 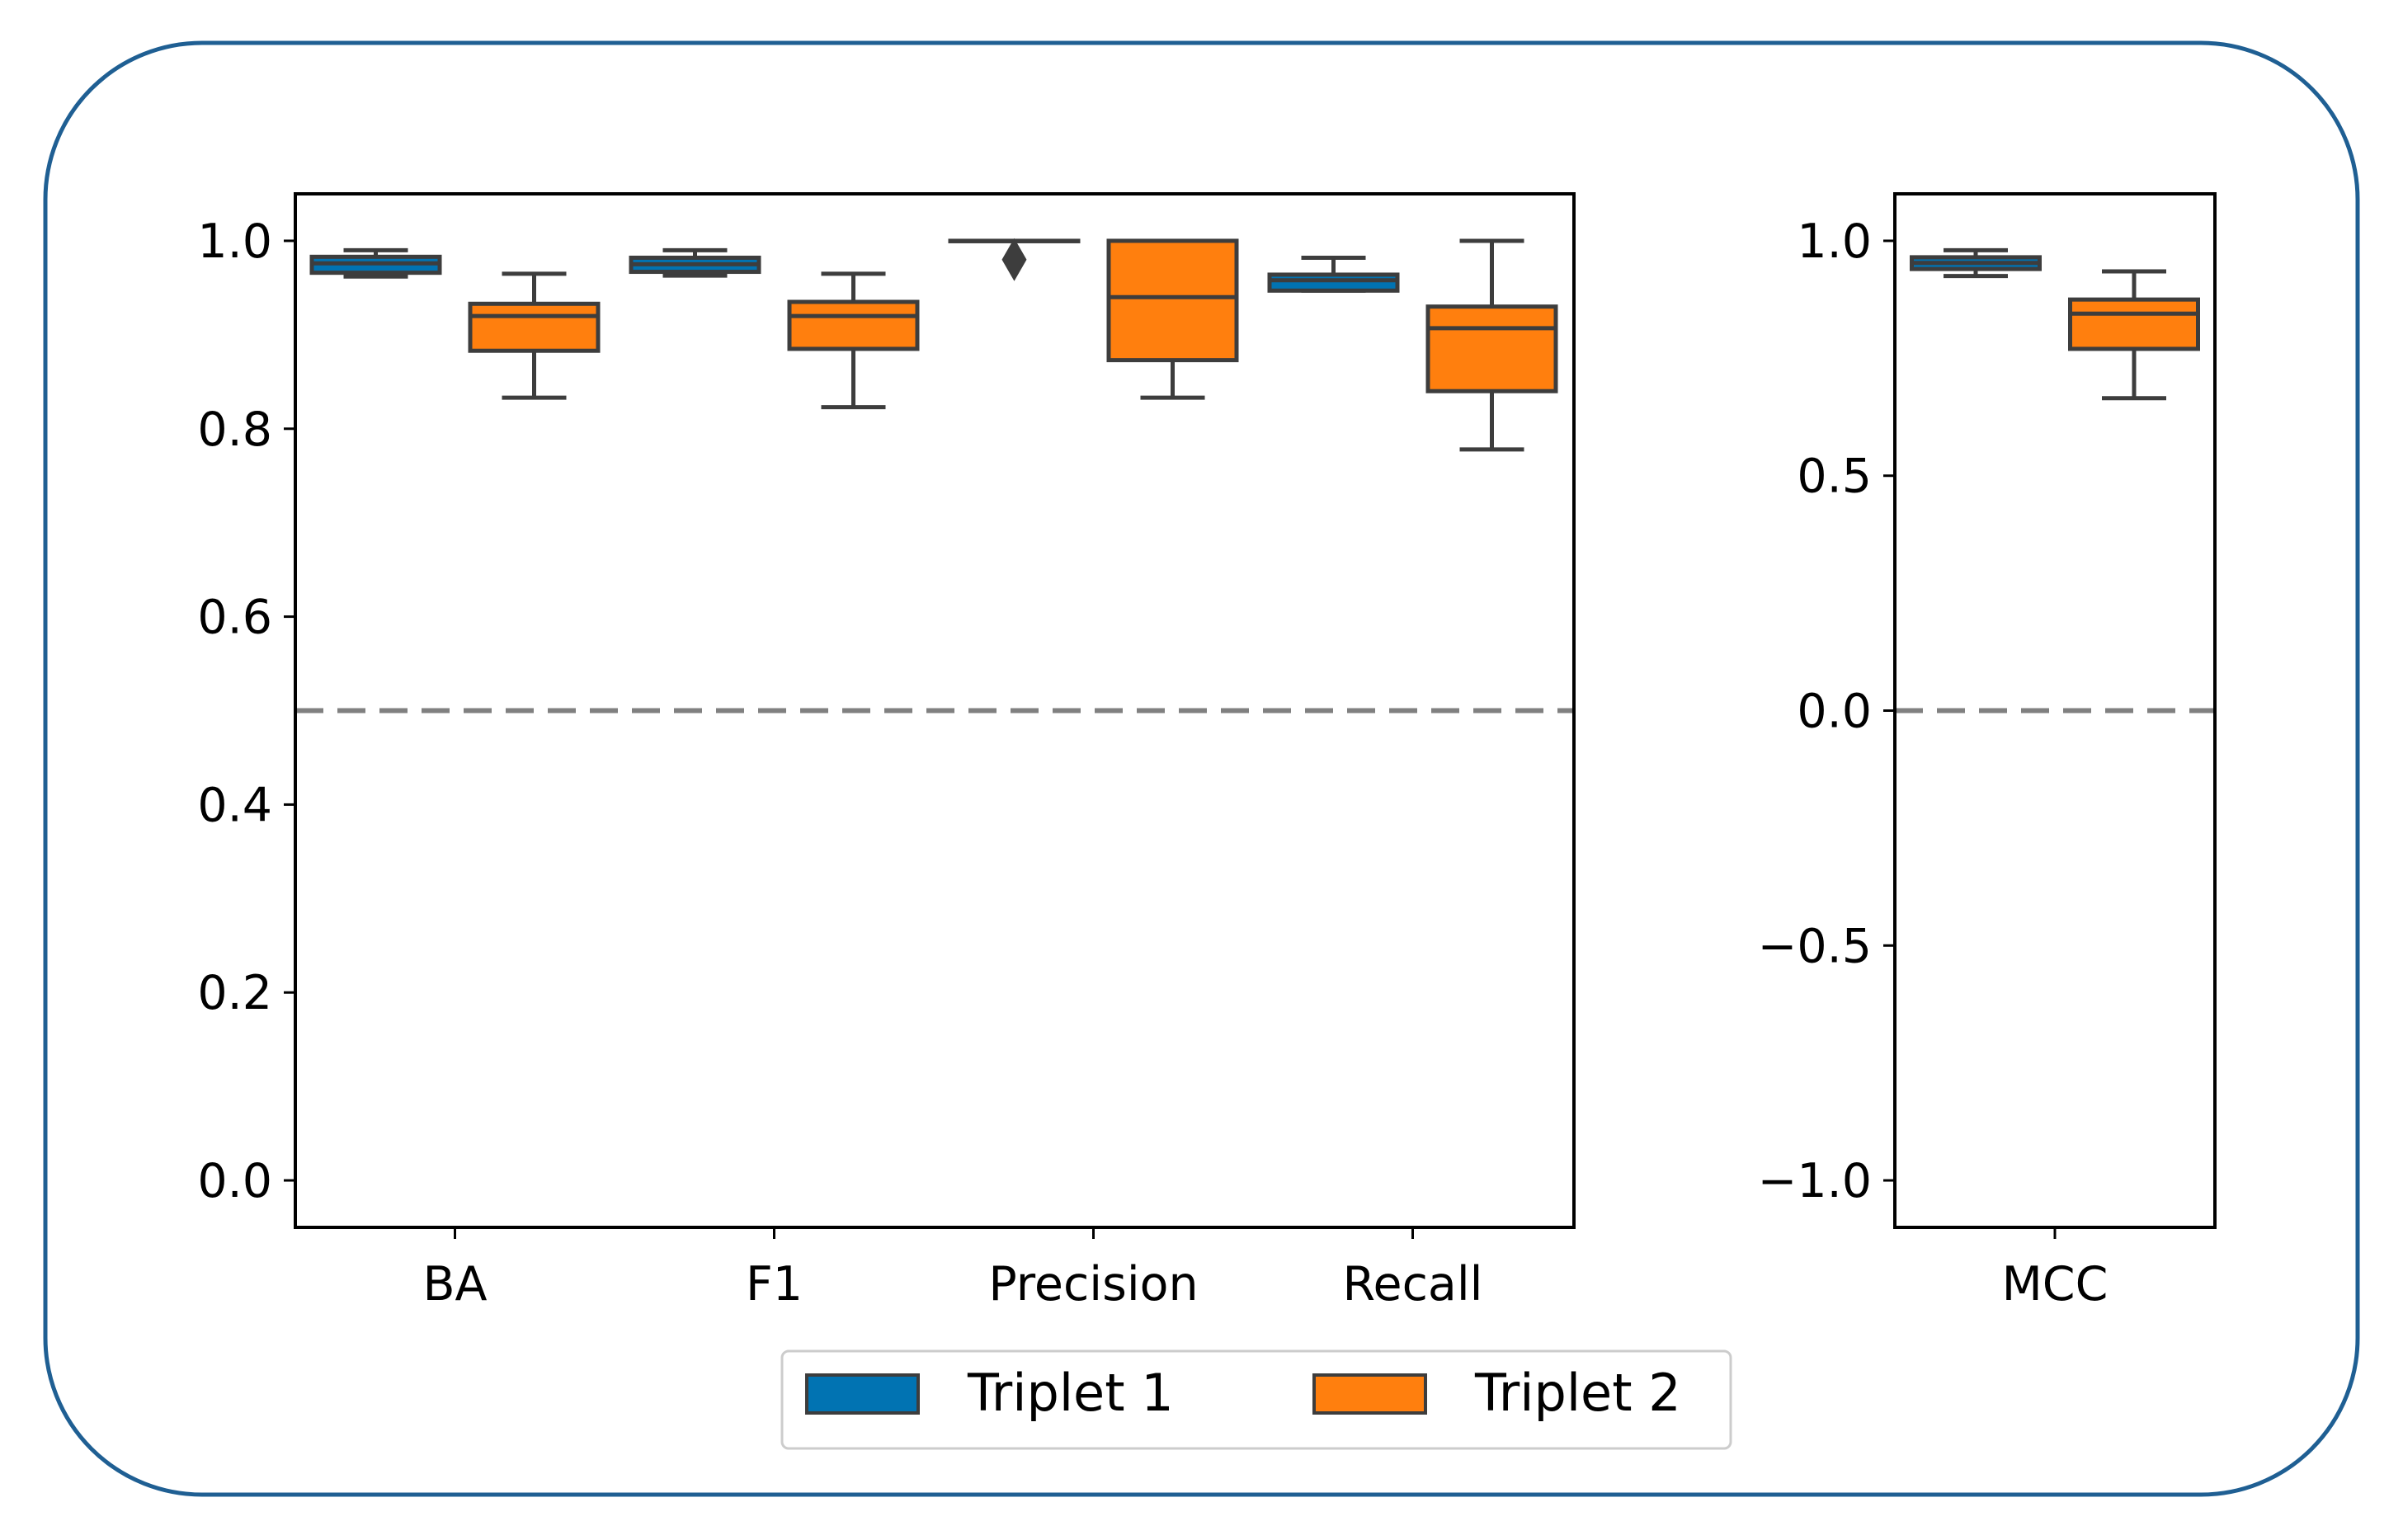 I want to click on y-tick-label: −1.0, so click(x=1815, y=1181).